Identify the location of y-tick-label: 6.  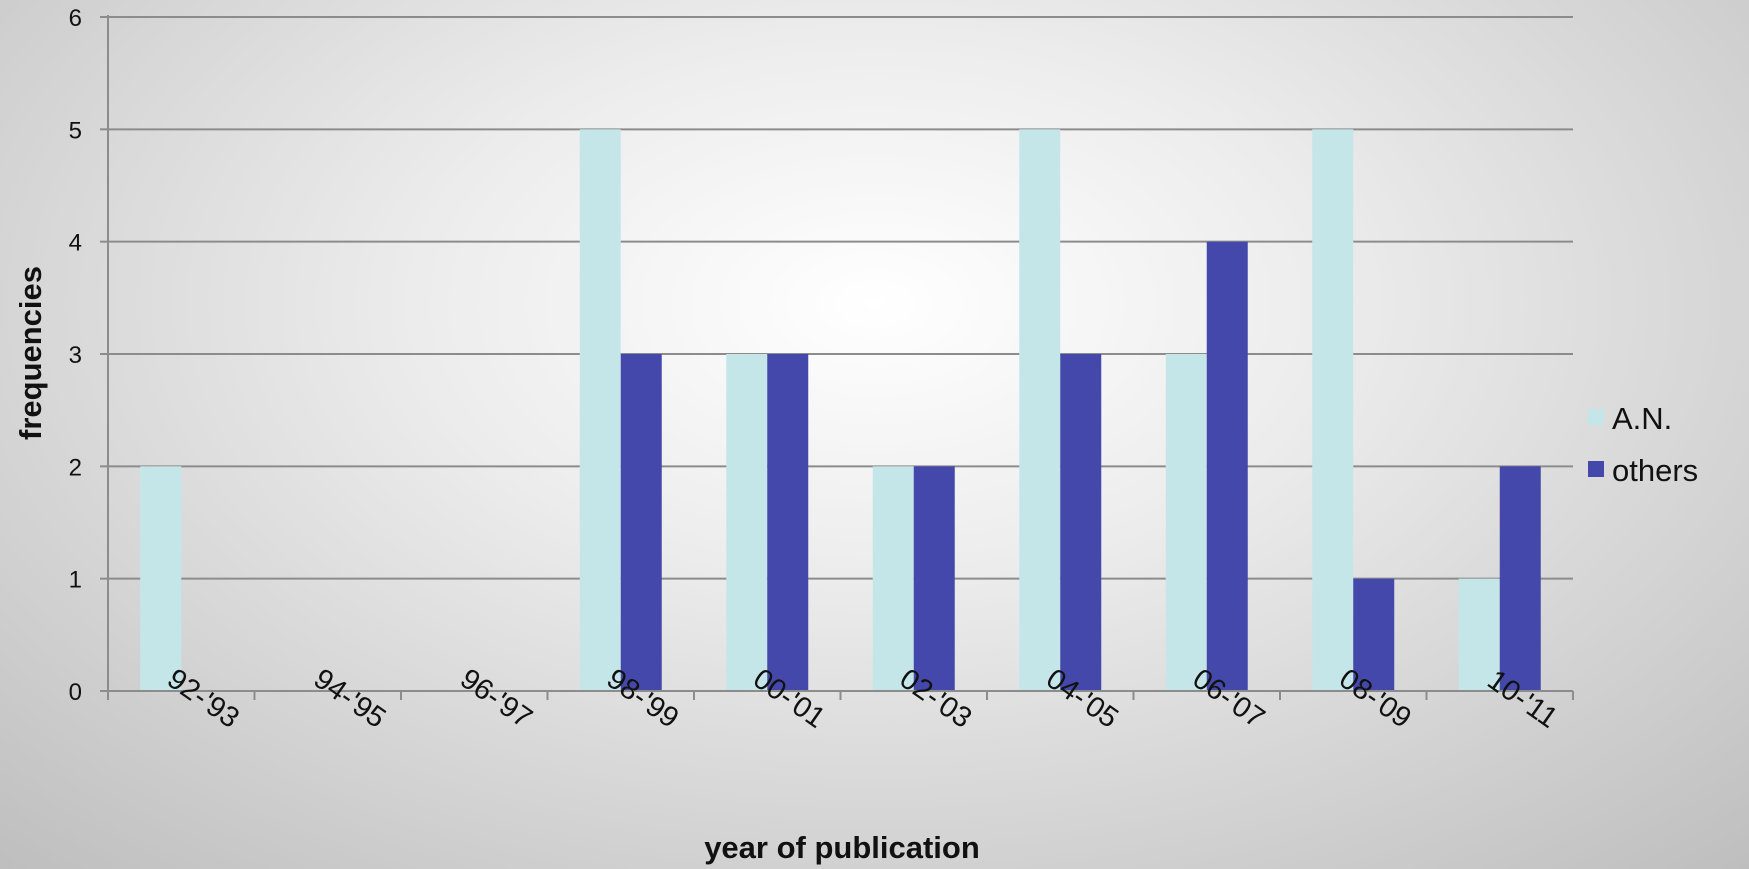
(75, 18).